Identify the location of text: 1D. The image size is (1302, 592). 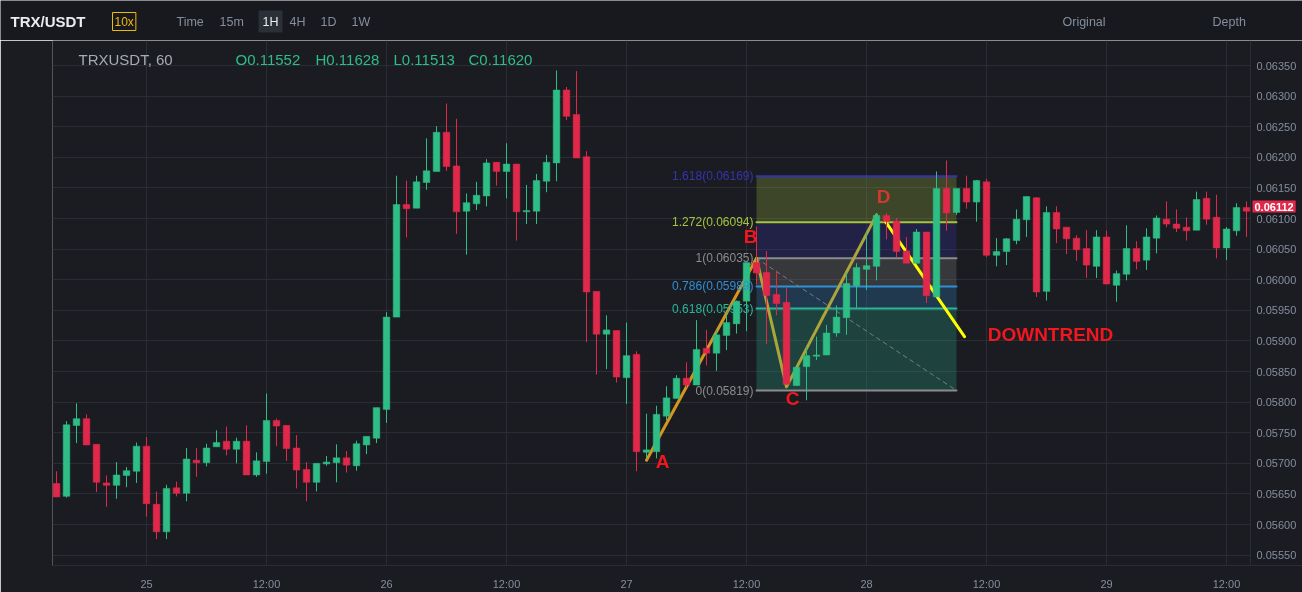
(328, 21).